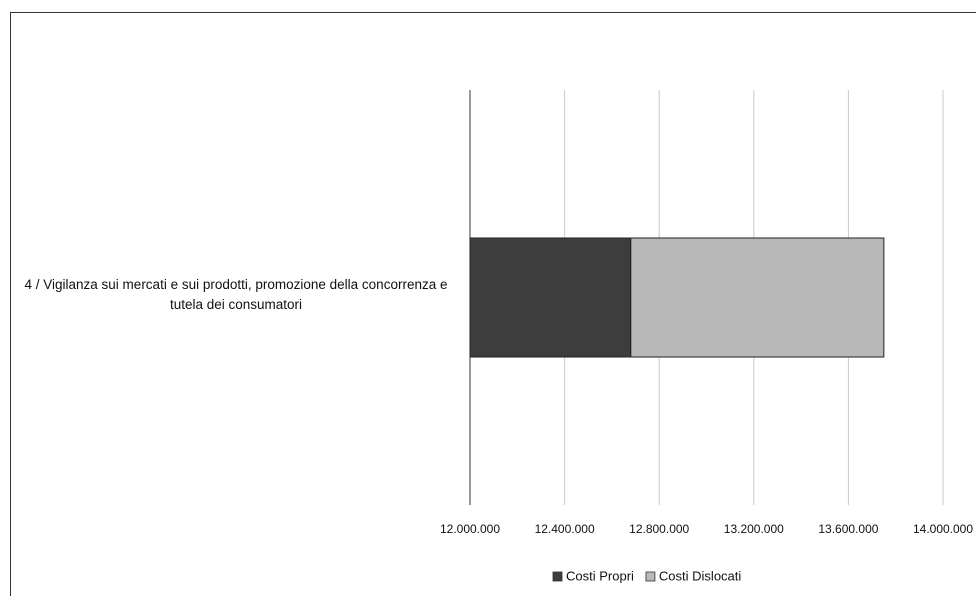 The image size is (976, 596). Describe the element at coordinates (848, 529) in the screenshot. I see `x-tick-label: 13.600.000` at that location.